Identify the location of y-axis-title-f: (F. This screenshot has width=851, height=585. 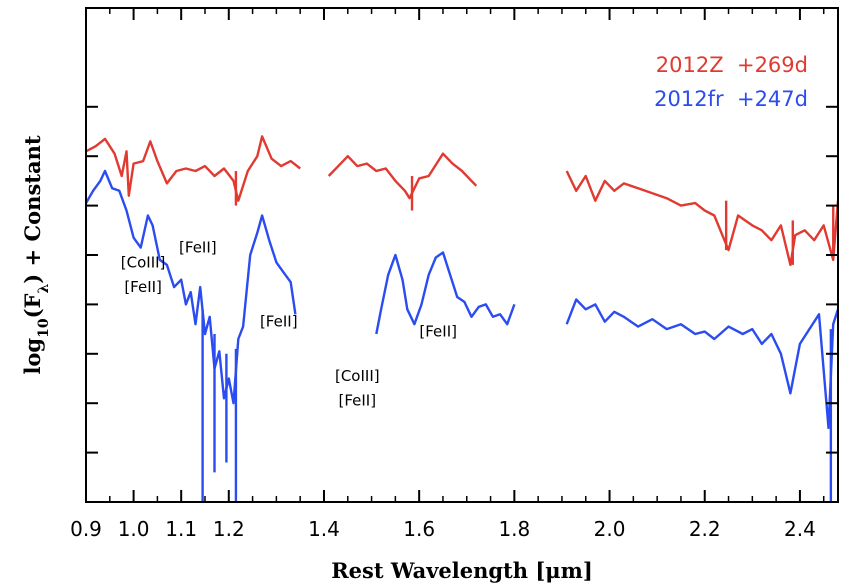
(32, 305).